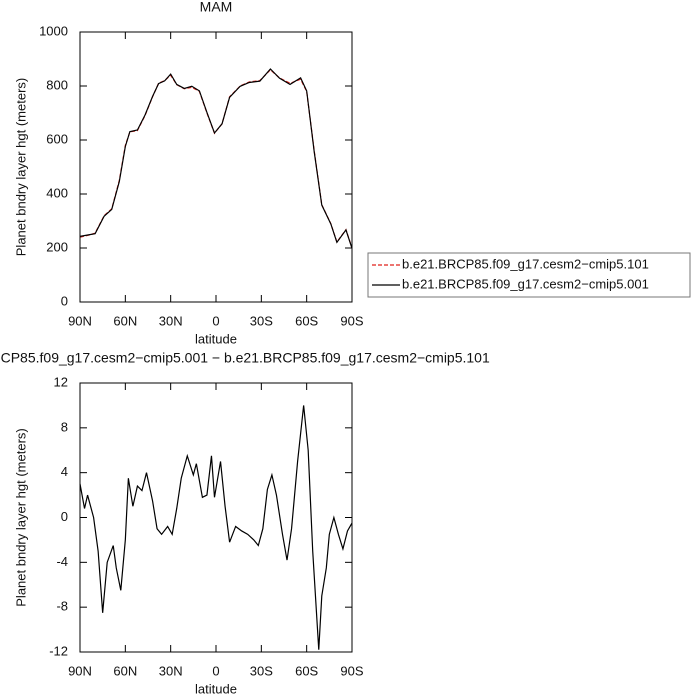 This screenshot has height=700, width=700. Describe the element at coordinates (62, 561) in the screenshot. I see `y-tick-label: -4` at that location.